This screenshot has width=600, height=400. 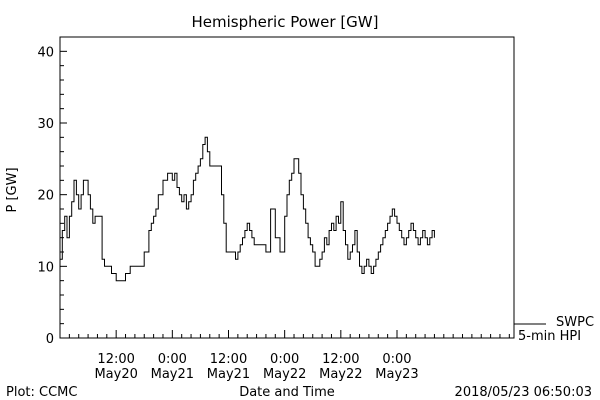 I want to click on y-tick-label: 10, so click(x=45, y=267).